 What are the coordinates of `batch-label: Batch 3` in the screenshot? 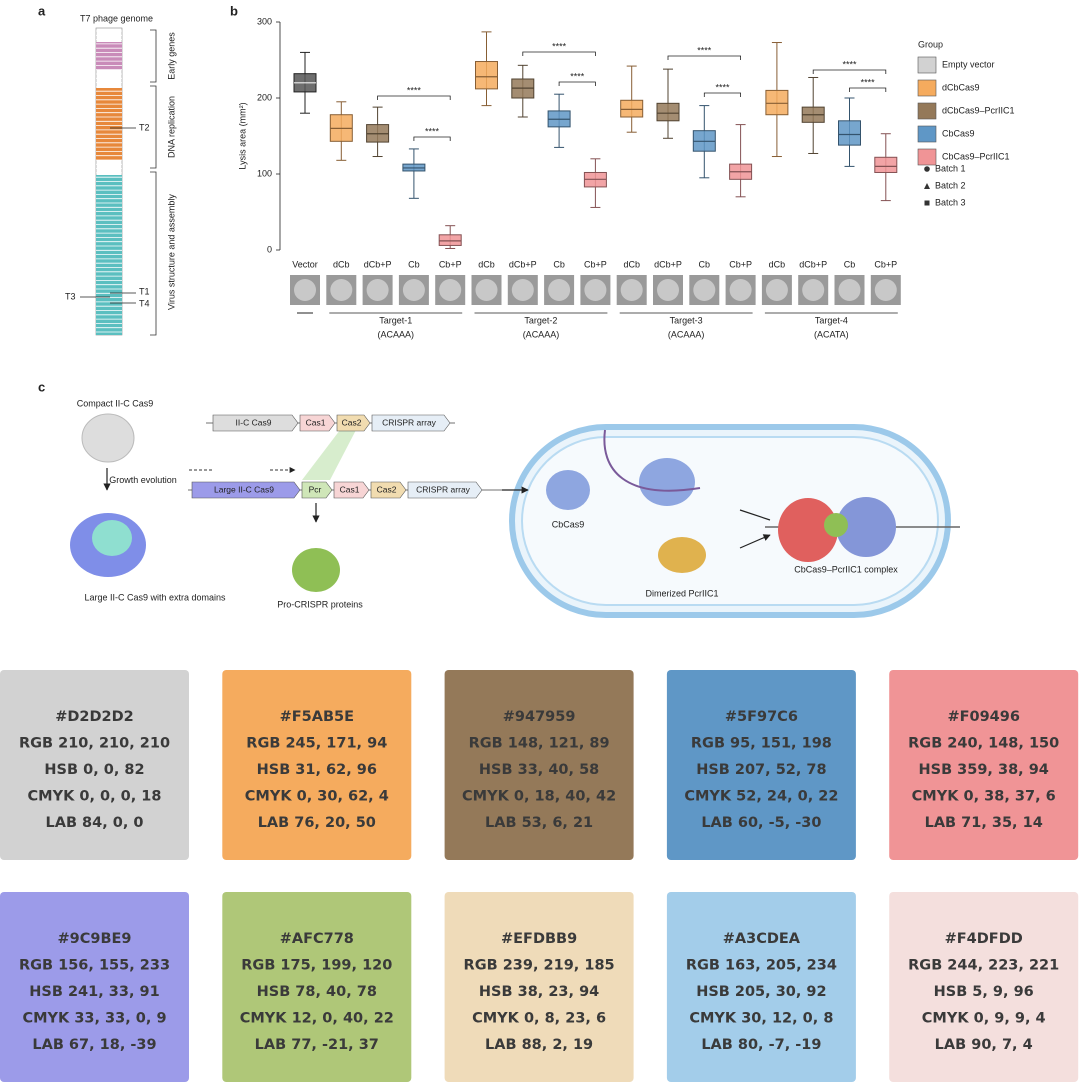 It's located at (950, 202).